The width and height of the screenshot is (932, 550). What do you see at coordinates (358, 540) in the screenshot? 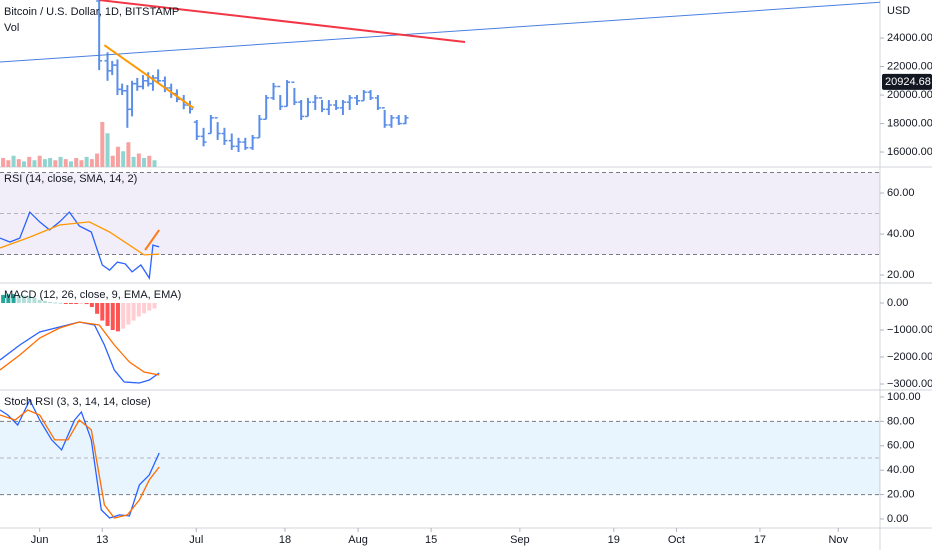
I see `x-tick-label: Aug` at bounding box center [358, 540].